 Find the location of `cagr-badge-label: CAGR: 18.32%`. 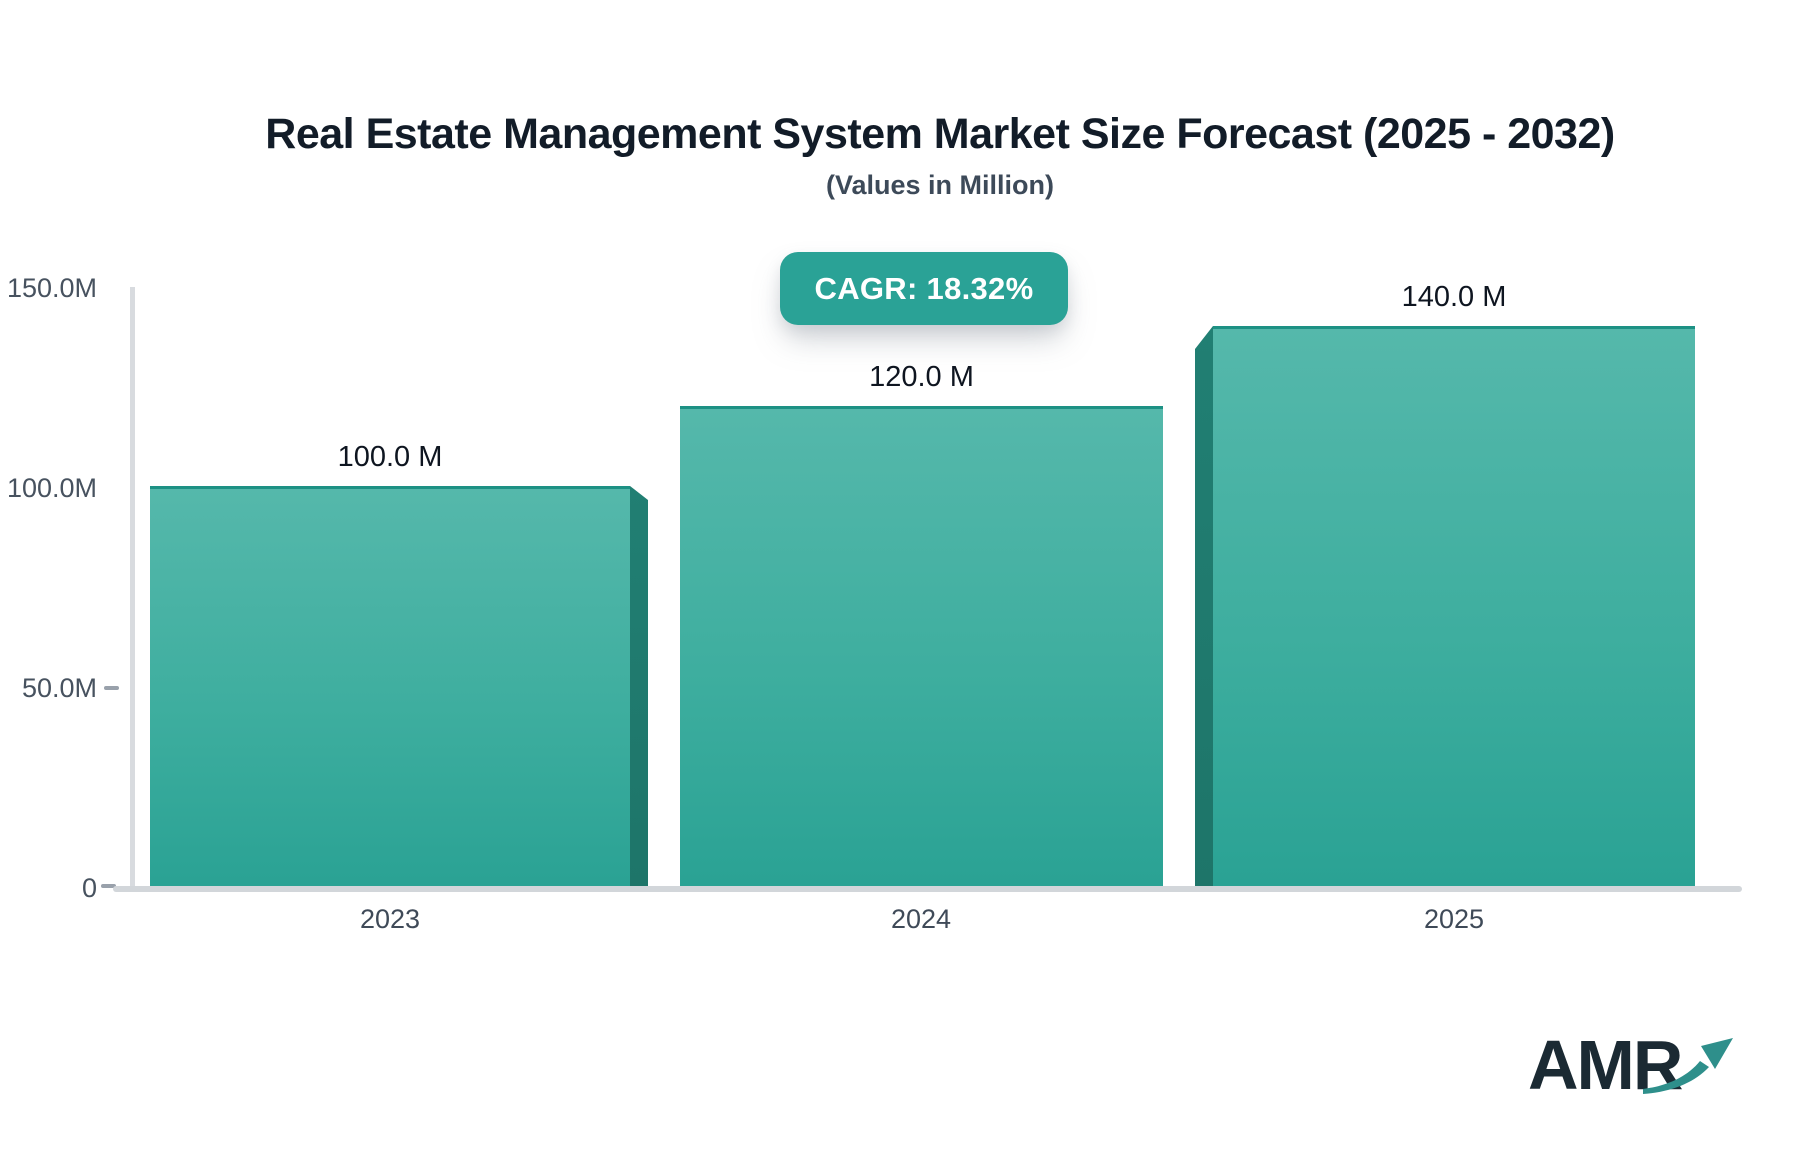

cagr-badge-label: CAGR: 18.32% is located at coordinates (924, 288).